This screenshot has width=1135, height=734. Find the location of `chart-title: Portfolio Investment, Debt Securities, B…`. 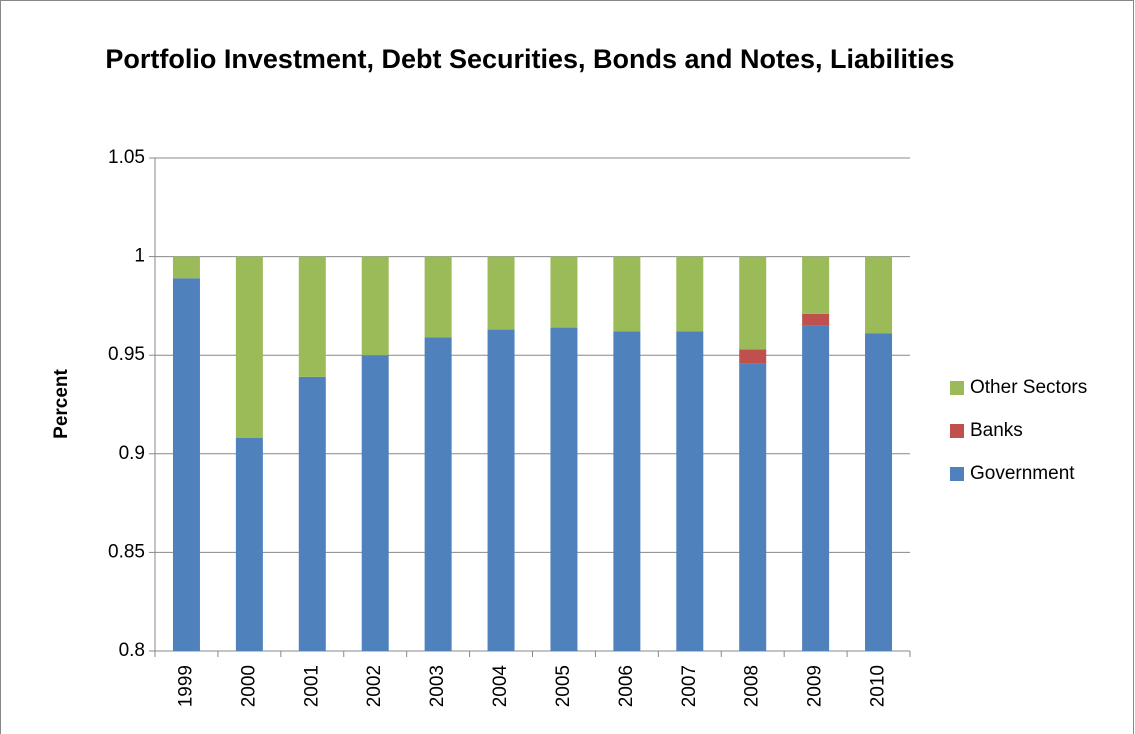

chart-title: Portfolio Investment, Debt Securities, B… is located at coordinates (530, 59).